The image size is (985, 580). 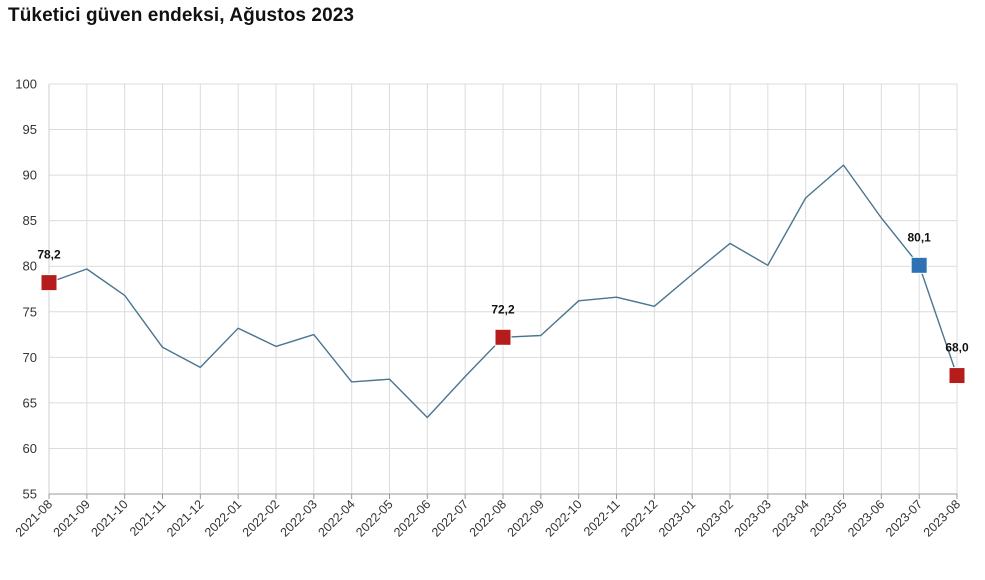 I want to click on y-tick-label: 70, so click(x=30, y=357).